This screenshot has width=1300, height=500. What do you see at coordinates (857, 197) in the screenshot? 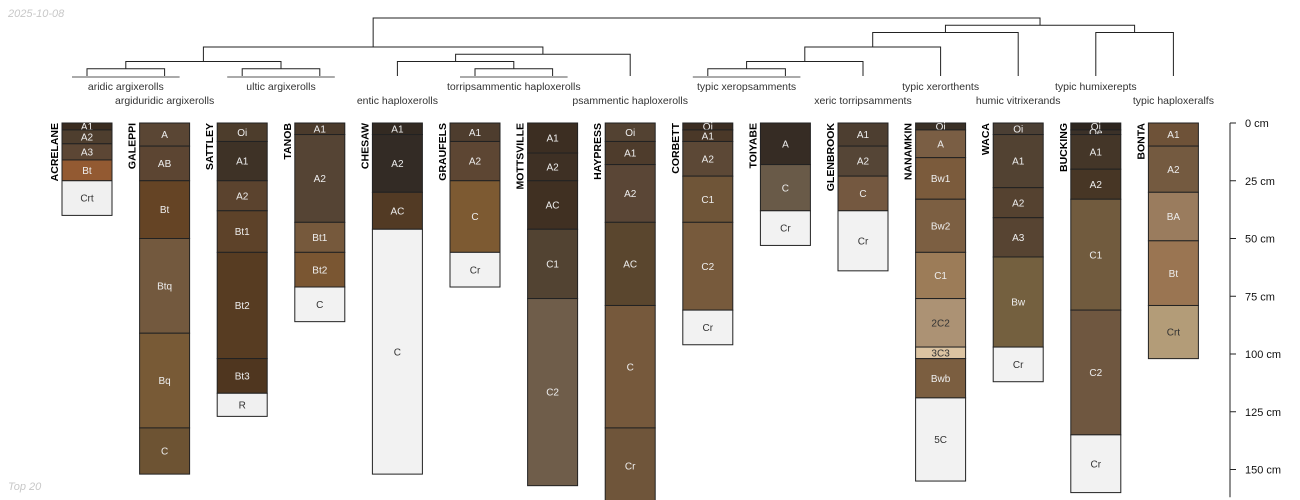
I see `soil-profile: GLENBROOK A1 A2 C Cr` at bounding box center [857, 197].